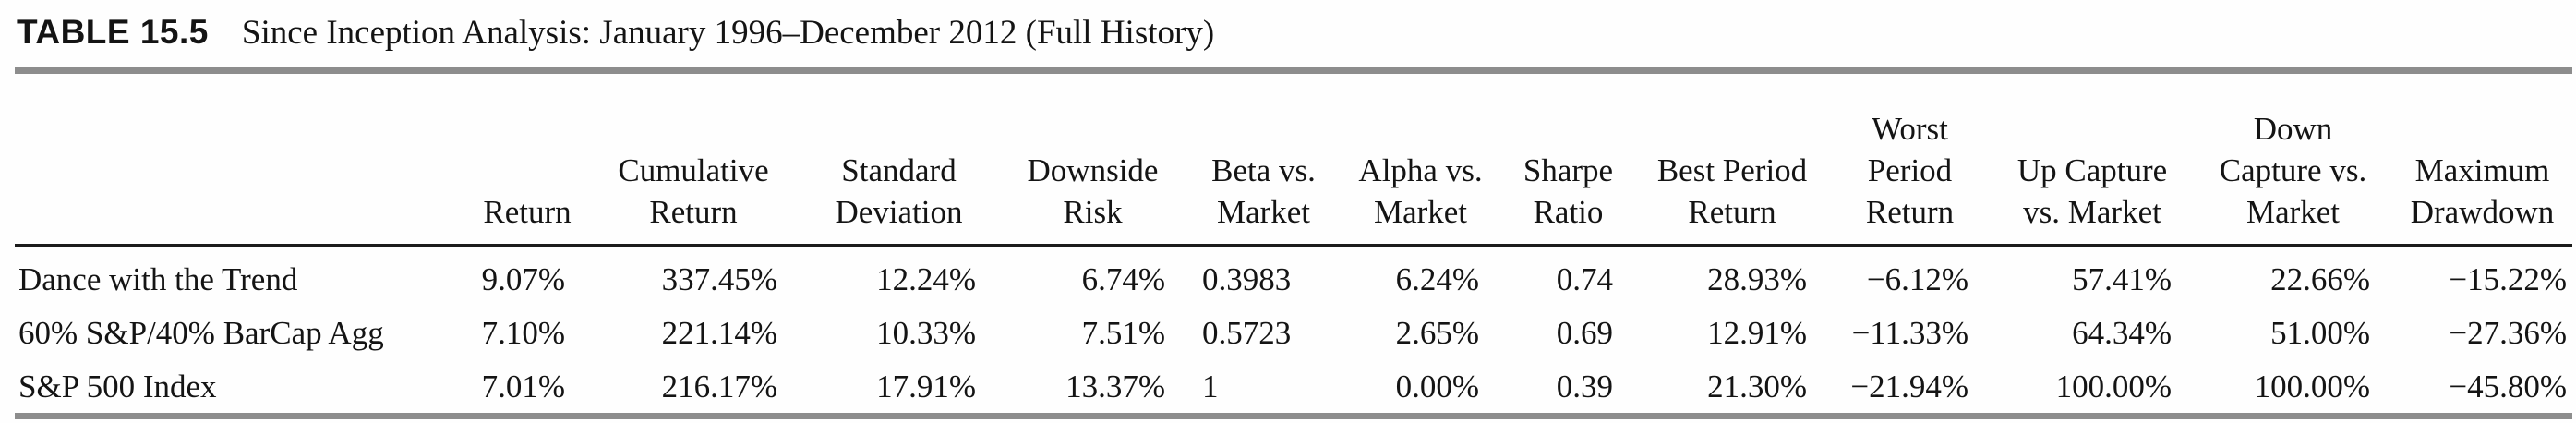 The image size is (2576, 423). What do you see at coordinates (117, 386) in the screenshot?
I see `row-label: S&P 500 Index` at bounding box center [117, 386].